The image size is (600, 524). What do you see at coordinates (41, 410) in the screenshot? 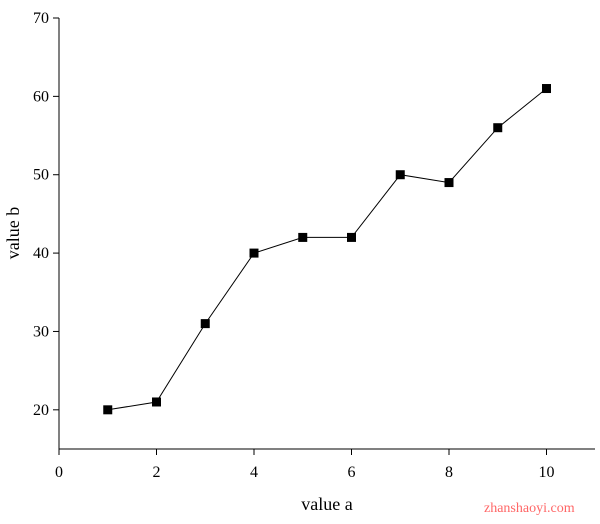
I see `y-tick-label: 20` at bounding box center [41, 410].